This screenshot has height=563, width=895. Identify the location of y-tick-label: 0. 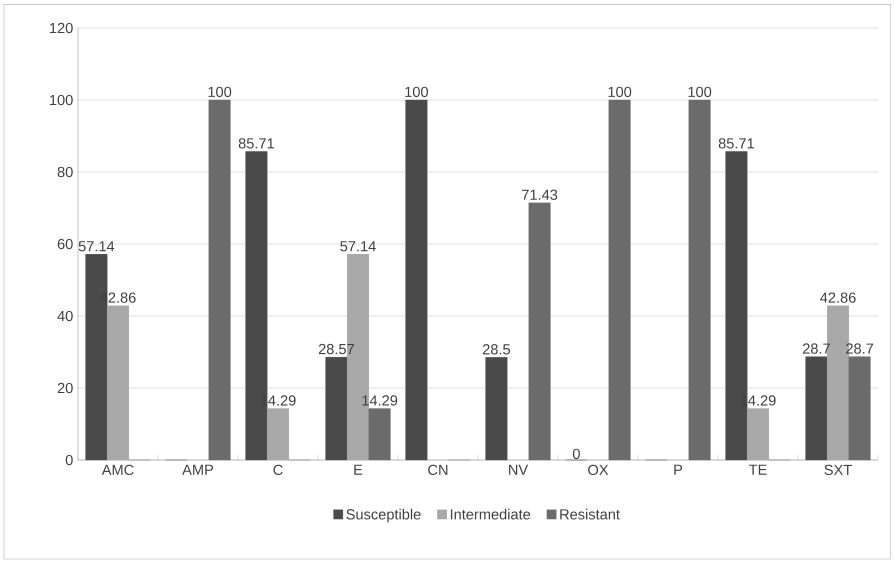
(69, 460).